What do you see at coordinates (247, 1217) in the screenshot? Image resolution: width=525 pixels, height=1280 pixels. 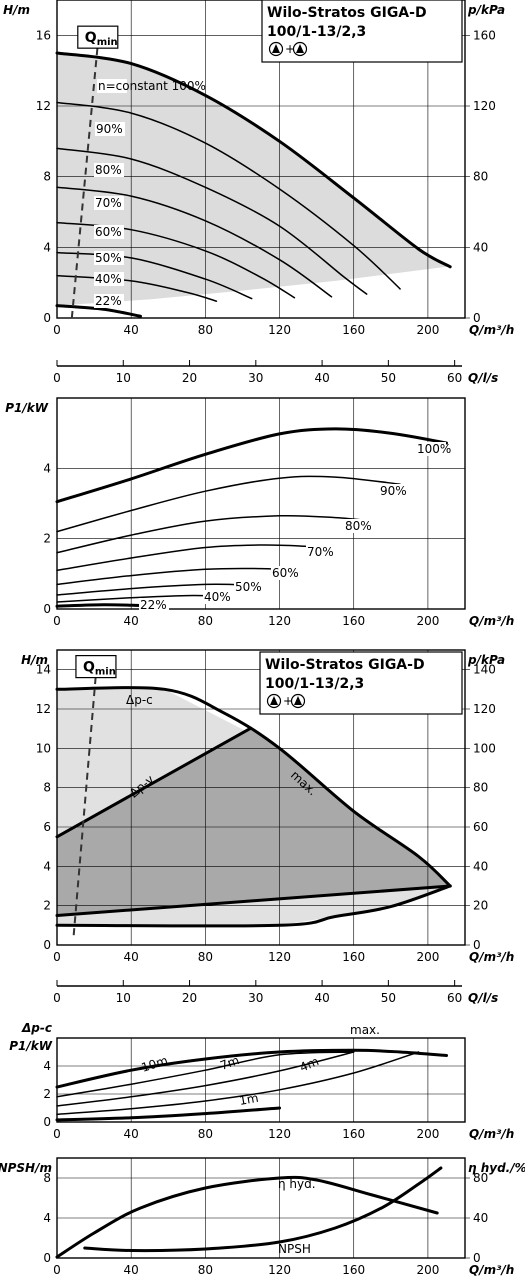 I see `series-line--hyd-` at bounding box center [247, 1217].